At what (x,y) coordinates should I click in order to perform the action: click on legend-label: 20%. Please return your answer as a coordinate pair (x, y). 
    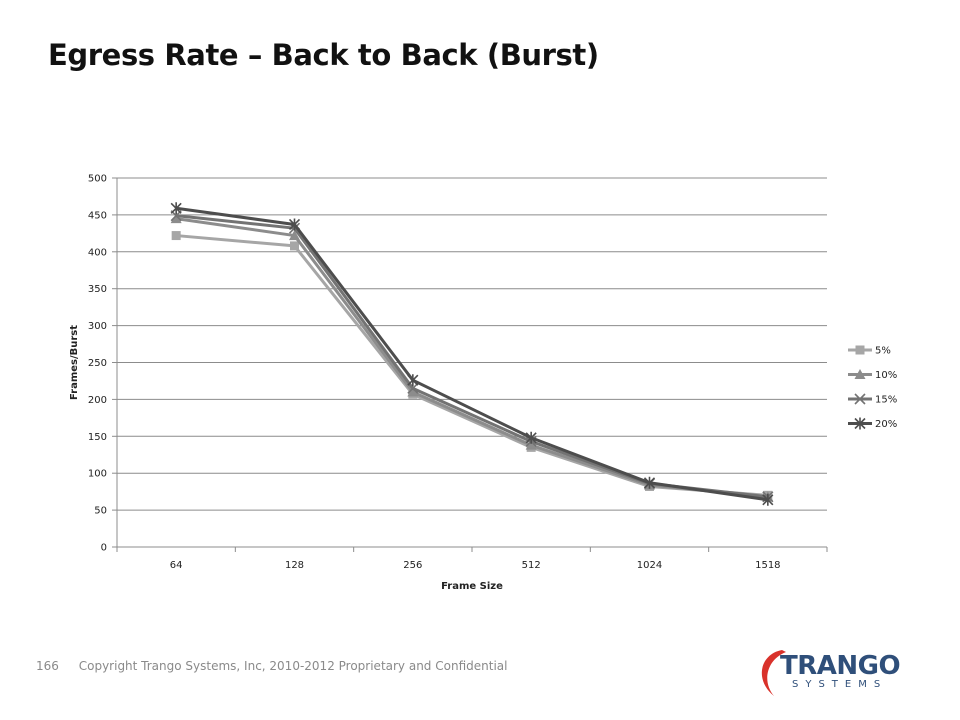
    Looking at the image, I should click on (886, 424).